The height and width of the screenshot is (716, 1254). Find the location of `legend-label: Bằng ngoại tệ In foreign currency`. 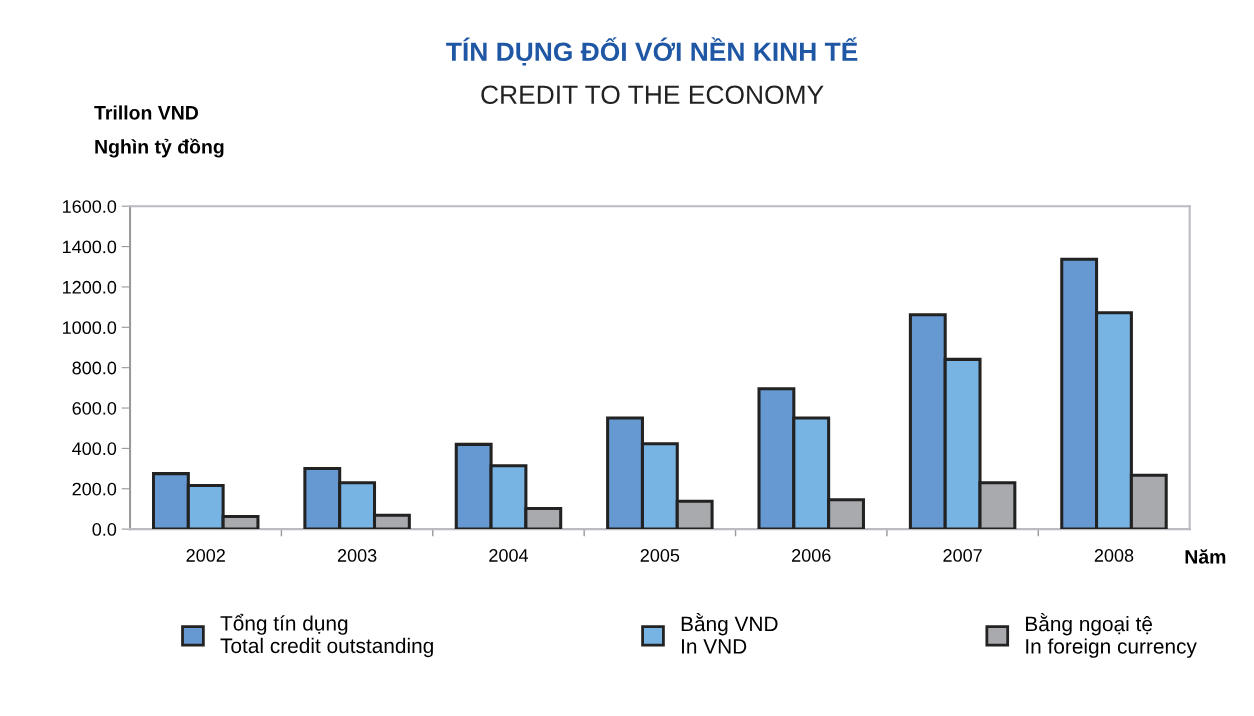

legend-label: Bằng ngoại tệ In foreign currency is located at coordinates (1111, 635).